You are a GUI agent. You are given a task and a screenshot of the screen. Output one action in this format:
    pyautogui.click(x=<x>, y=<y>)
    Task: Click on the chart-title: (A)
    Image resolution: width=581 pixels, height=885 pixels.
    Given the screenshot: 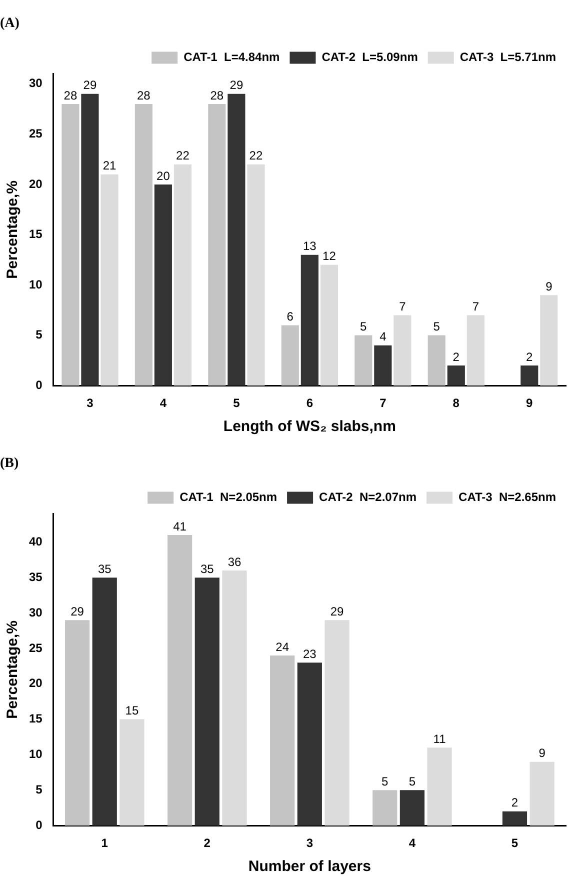 What is the action you would take?
    pyautogui.click(x=10, y=24)
    